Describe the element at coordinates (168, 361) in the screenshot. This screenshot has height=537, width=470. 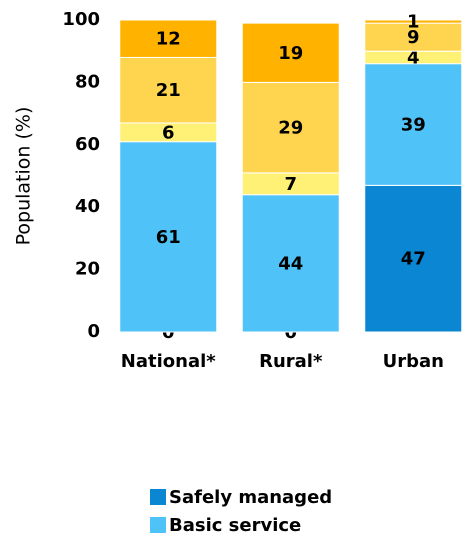
I see `x-tick-label: National*` at that location.